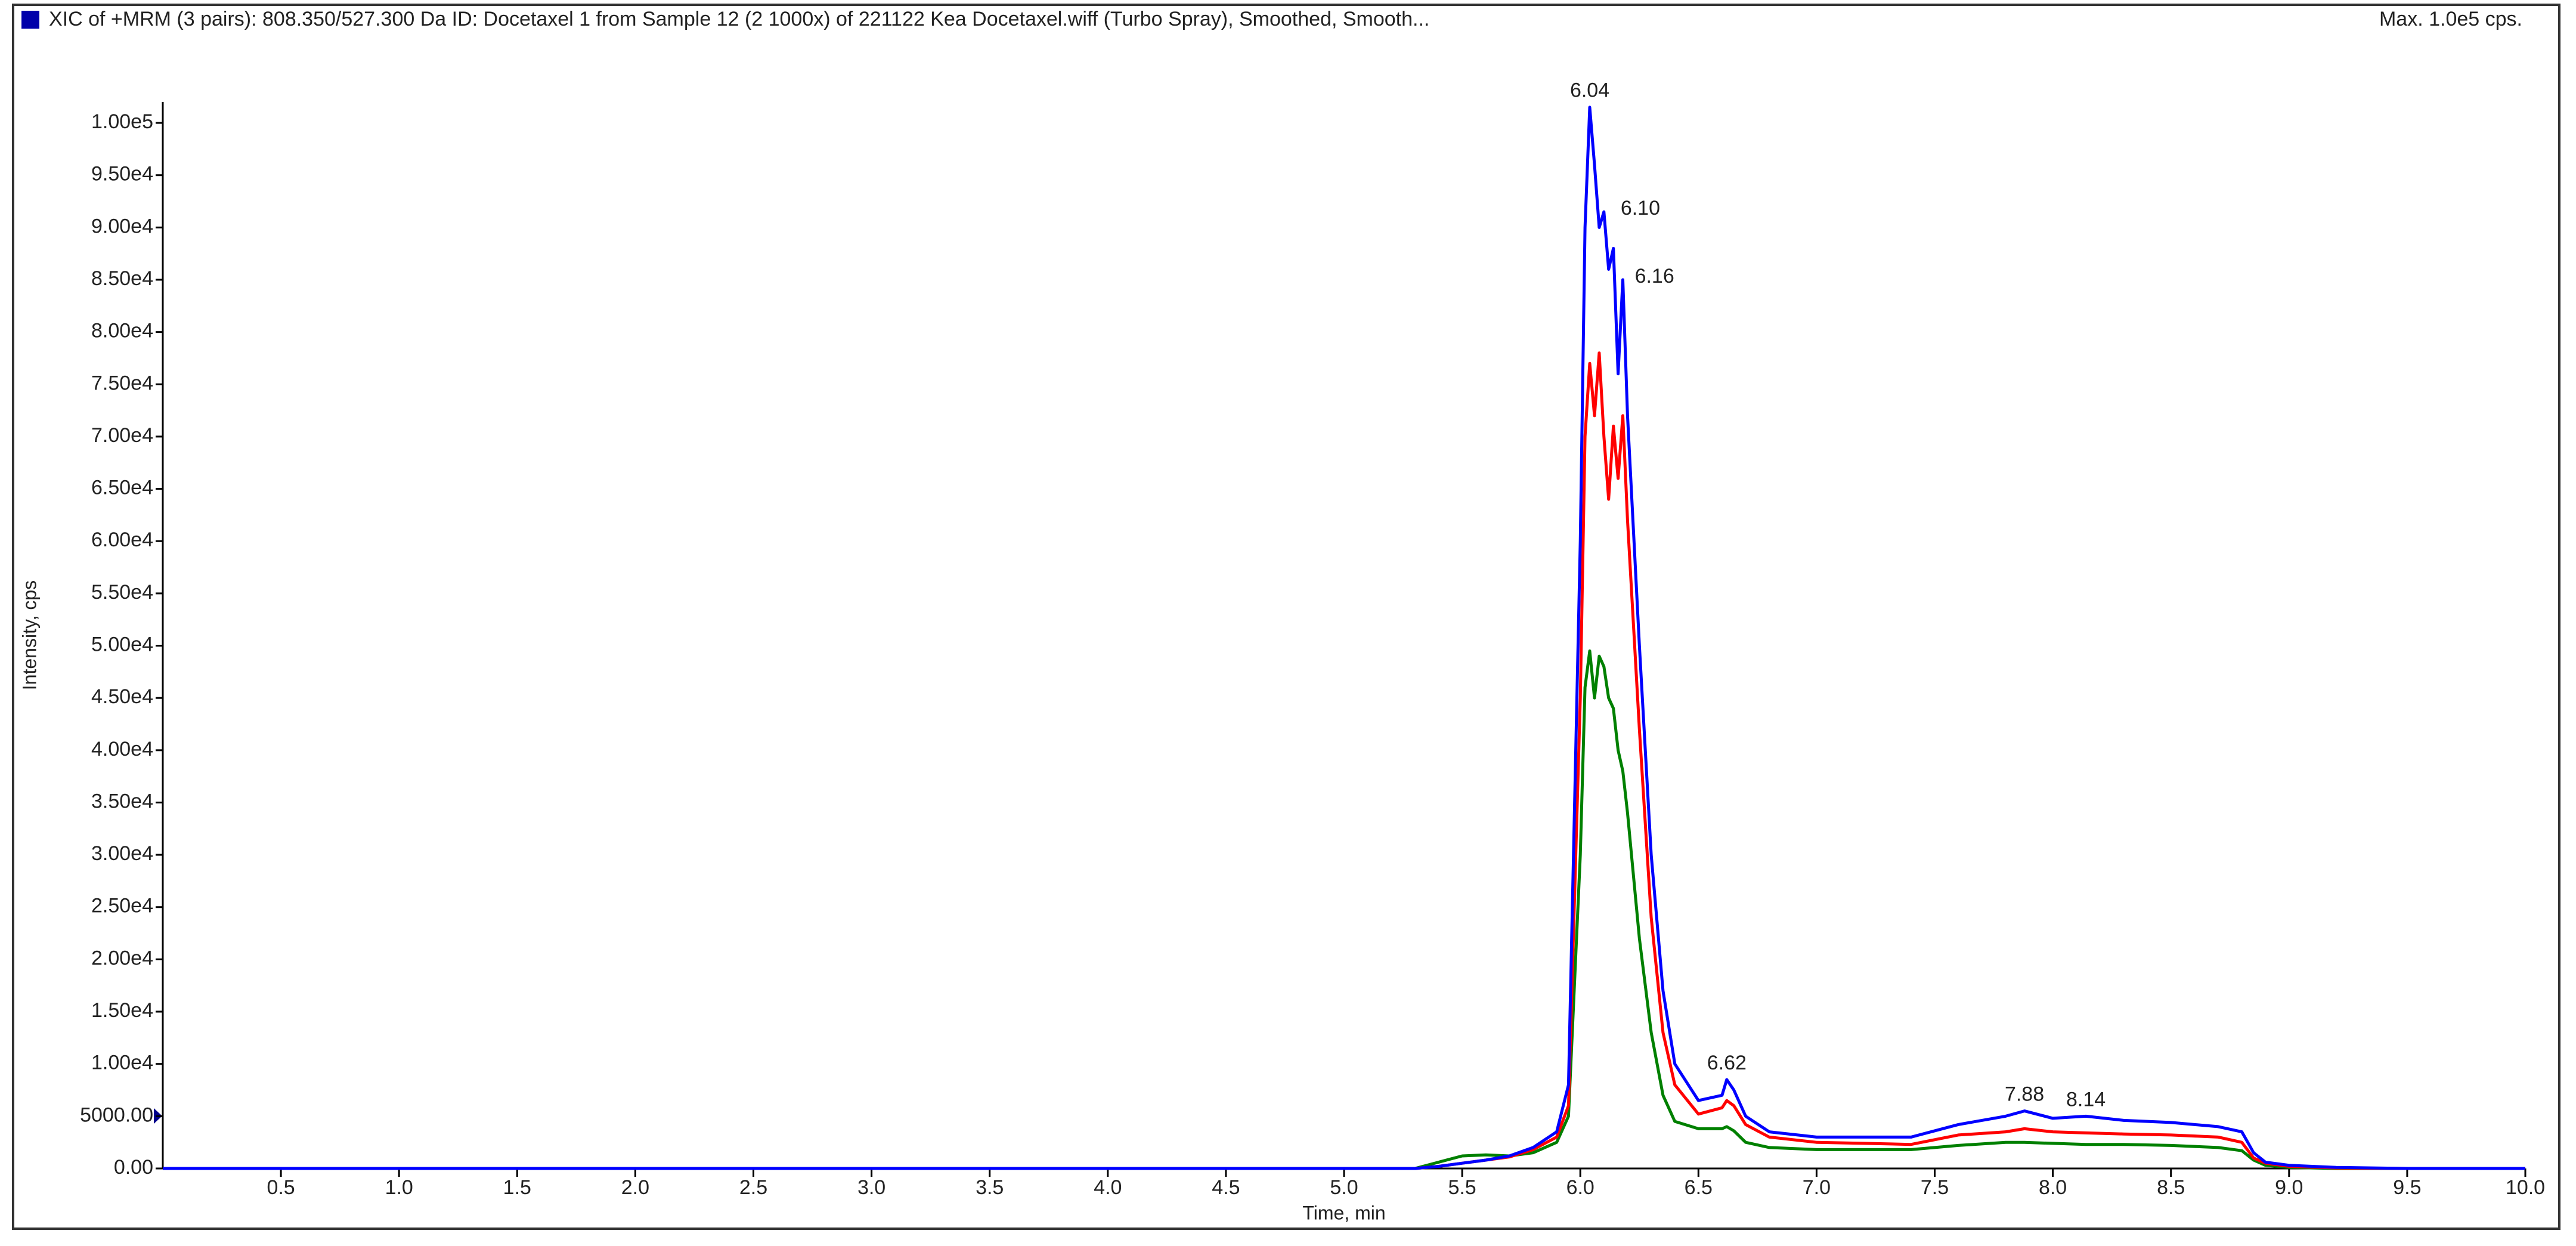 The image size is (2576, 1246). I want to click on y-axis-label: Intensity, cps, so click(29, 635).